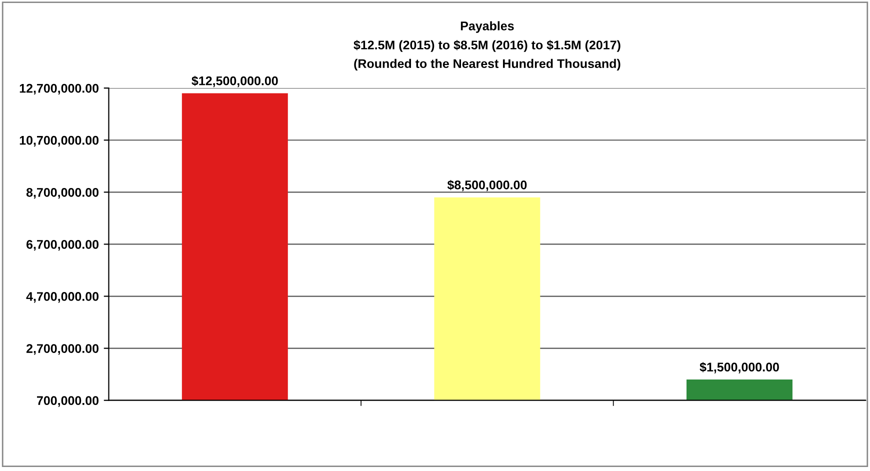 The image size is (870, 471). What do you see at coordinates (235, 82) in the screenshot?
I see `data-label: $12,500,000.00` at bounding box center [235, 82].